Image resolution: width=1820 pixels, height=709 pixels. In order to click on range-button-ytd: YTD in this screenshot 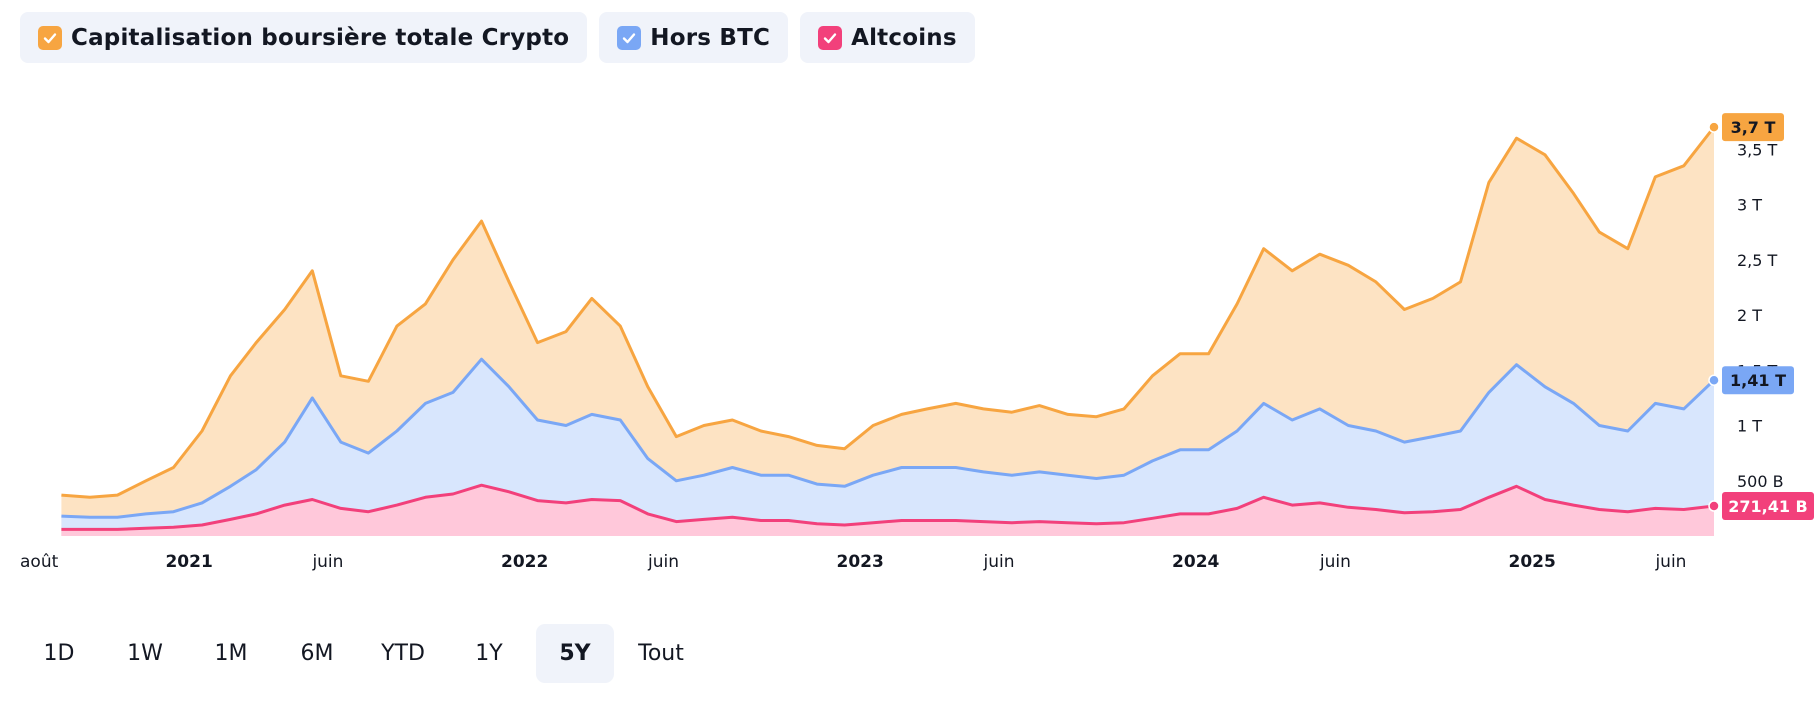, I will do `click(403, 653)`.